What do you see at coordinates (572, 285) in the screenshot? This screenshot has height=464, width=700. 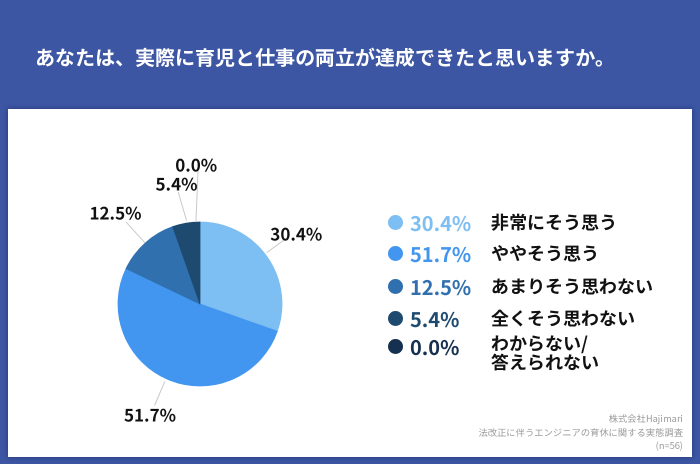 I see `legend-label-not-really: あまりそう思わない` at bounding box center [572, 285].